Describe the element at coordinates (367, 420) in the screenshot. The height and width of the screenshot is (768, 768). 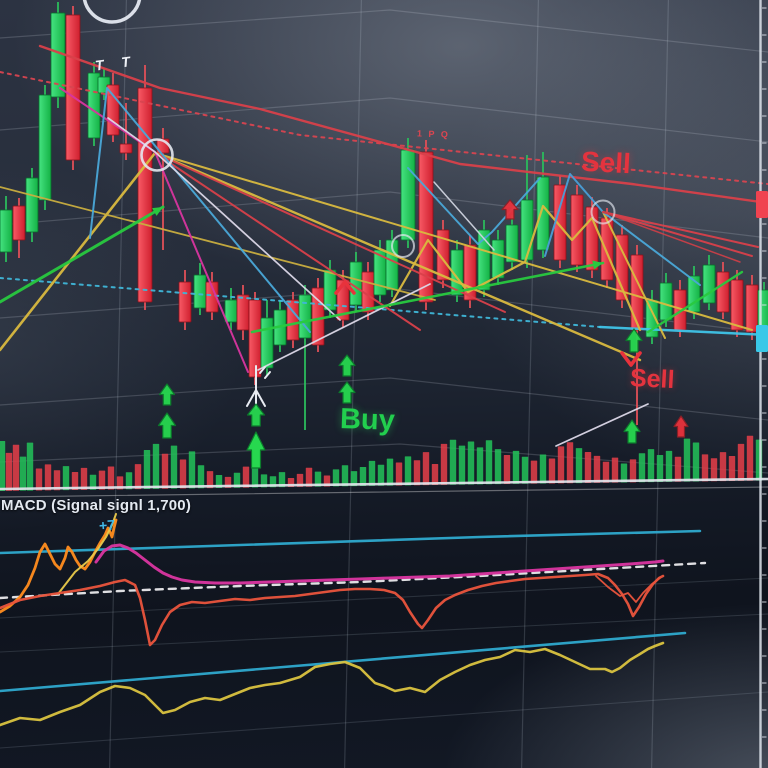
I see `buy-signal-label: Buy` at that location.